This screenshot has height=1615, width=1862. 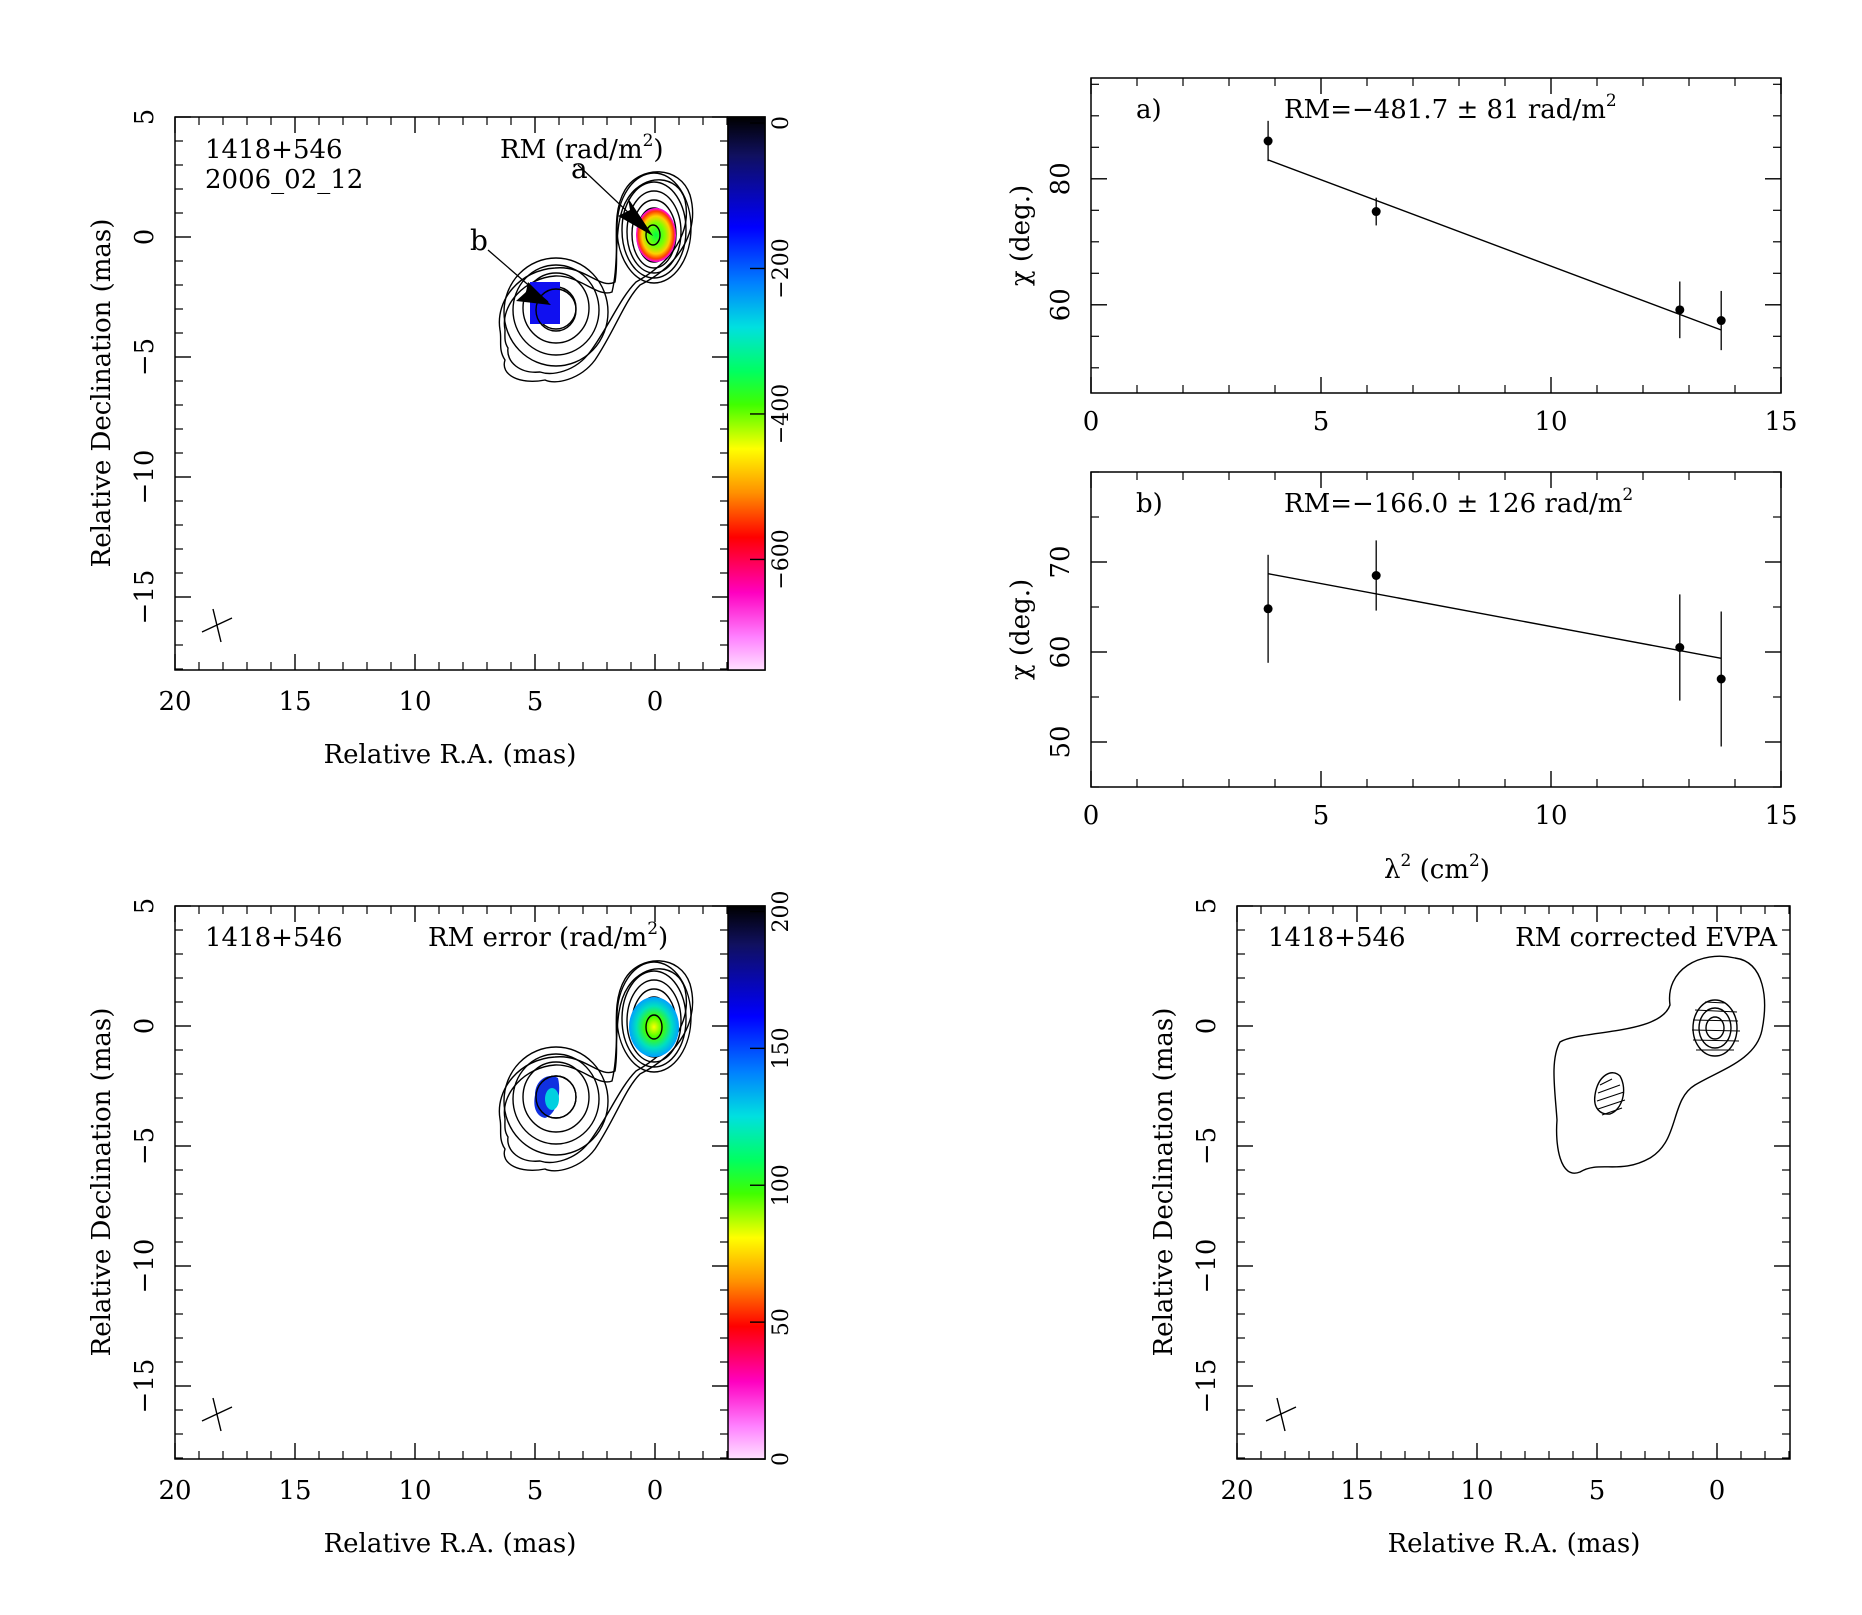 What do you see at coordinates (479, 240) in the screenshot?
I see `marker-b-label: b` at bounding box center [479, 240].